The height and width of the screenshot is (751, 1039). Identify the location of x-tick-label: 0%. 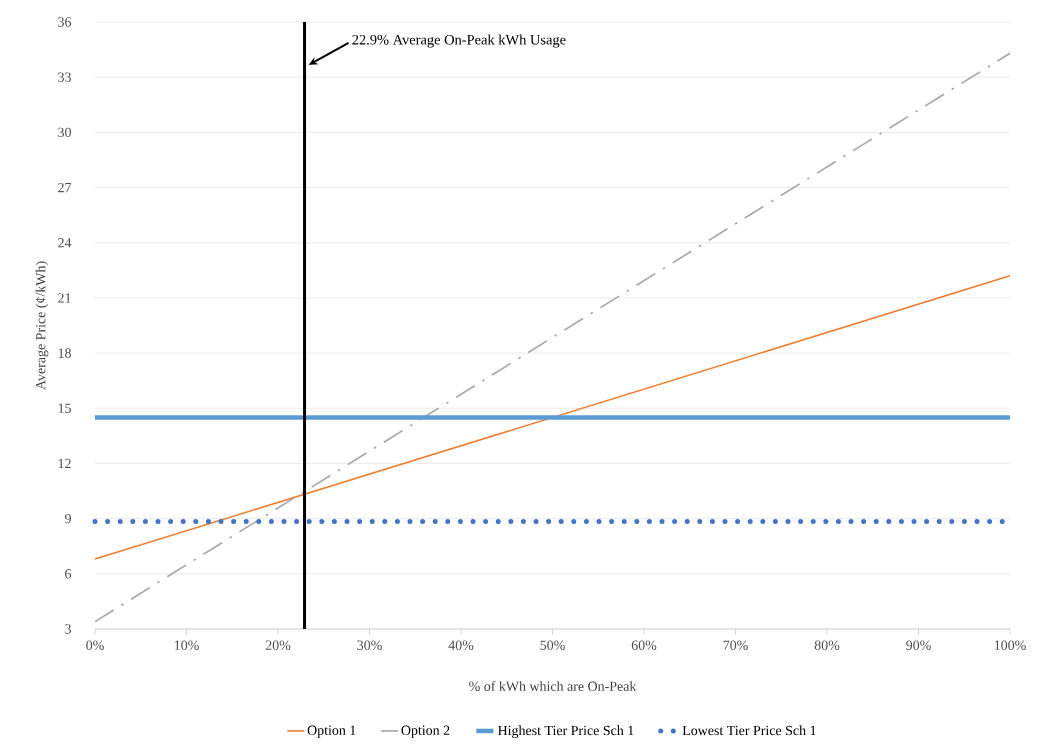
(95, 645).